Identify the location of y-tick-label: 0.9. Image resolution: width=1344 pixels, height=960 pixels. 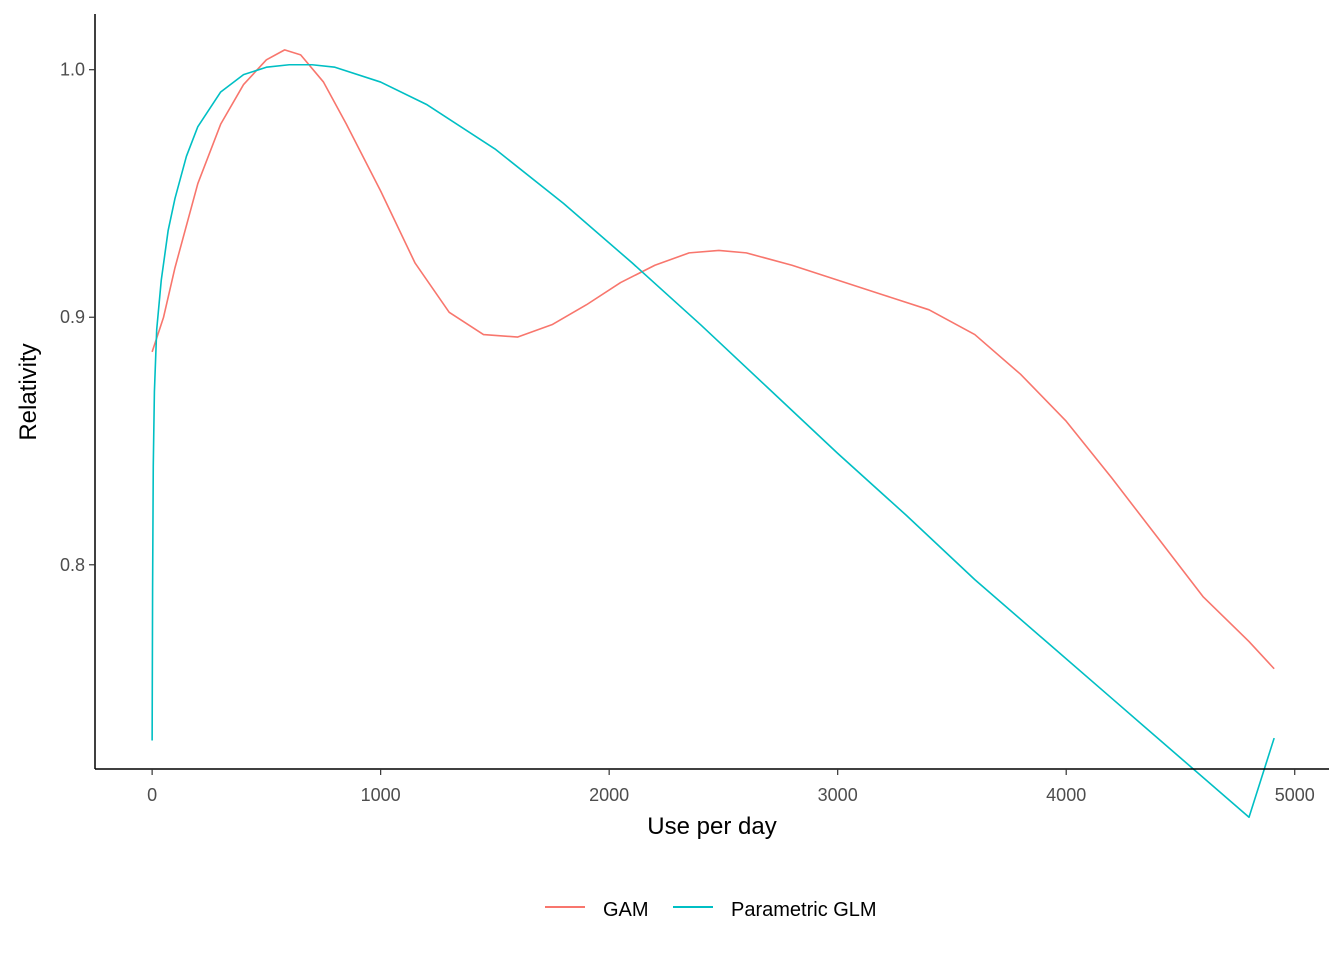
(72, 317).